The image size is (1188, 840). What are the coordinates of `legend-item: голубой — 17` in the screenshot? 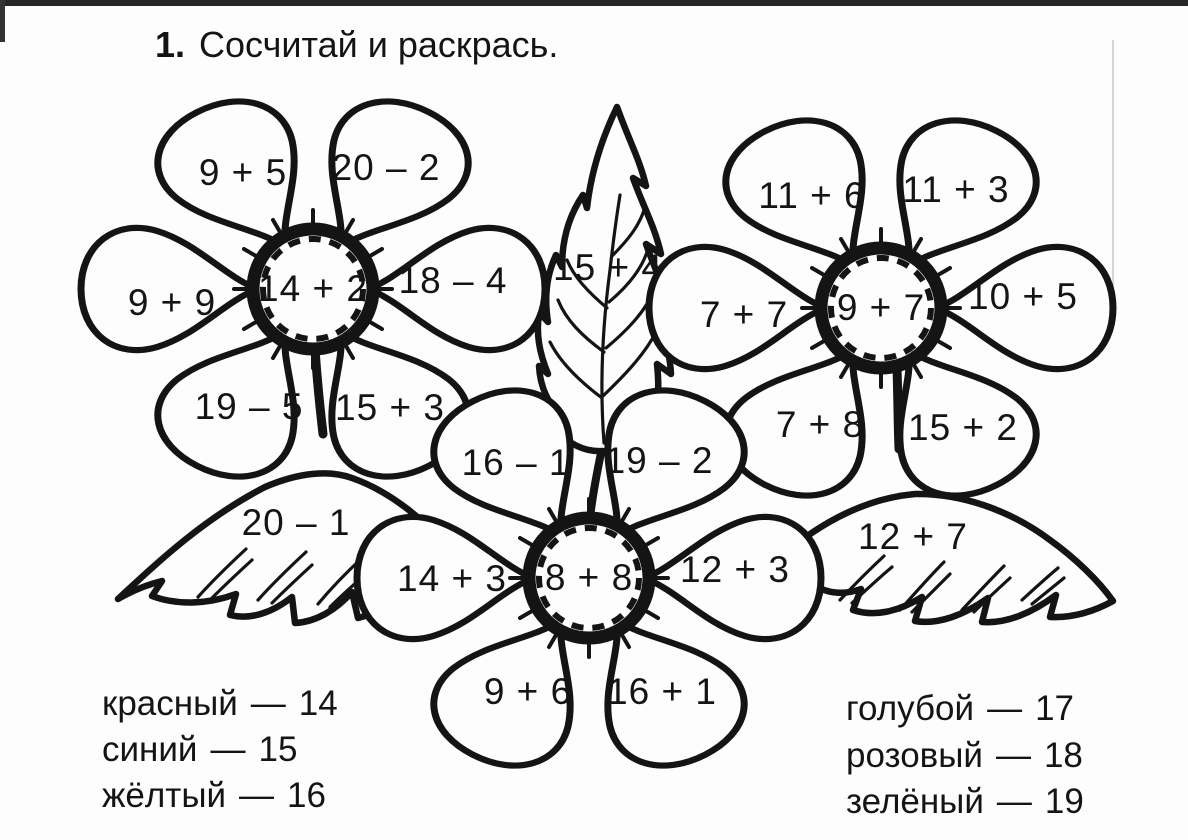 It's located at (960, 708).